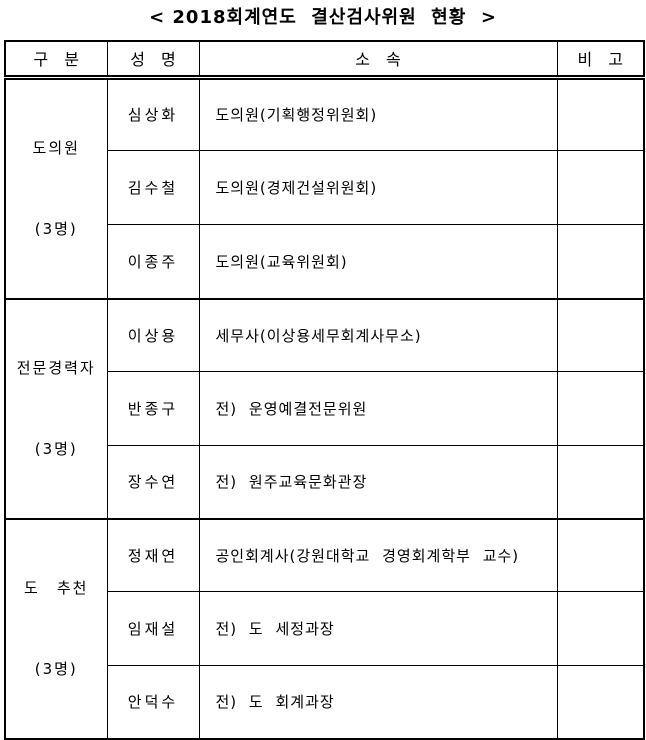  Describe the element at coordinates (378, 482) in the screenshot. I see `member-affiliation-cell: 전) 원주교육문화관장` at that location.